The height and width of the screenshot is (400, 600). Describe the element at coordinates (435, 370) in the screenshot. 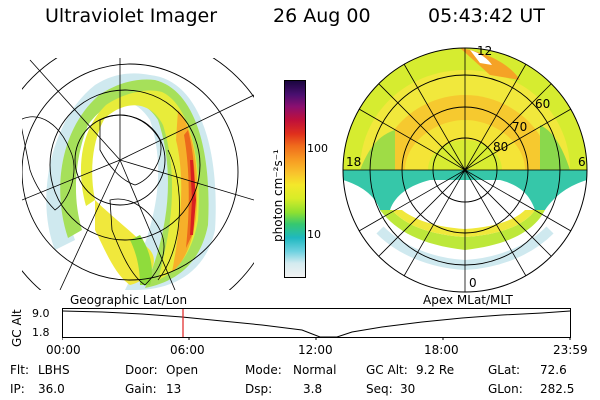

I see `gcalt-value: 9.2 Re` at that location.